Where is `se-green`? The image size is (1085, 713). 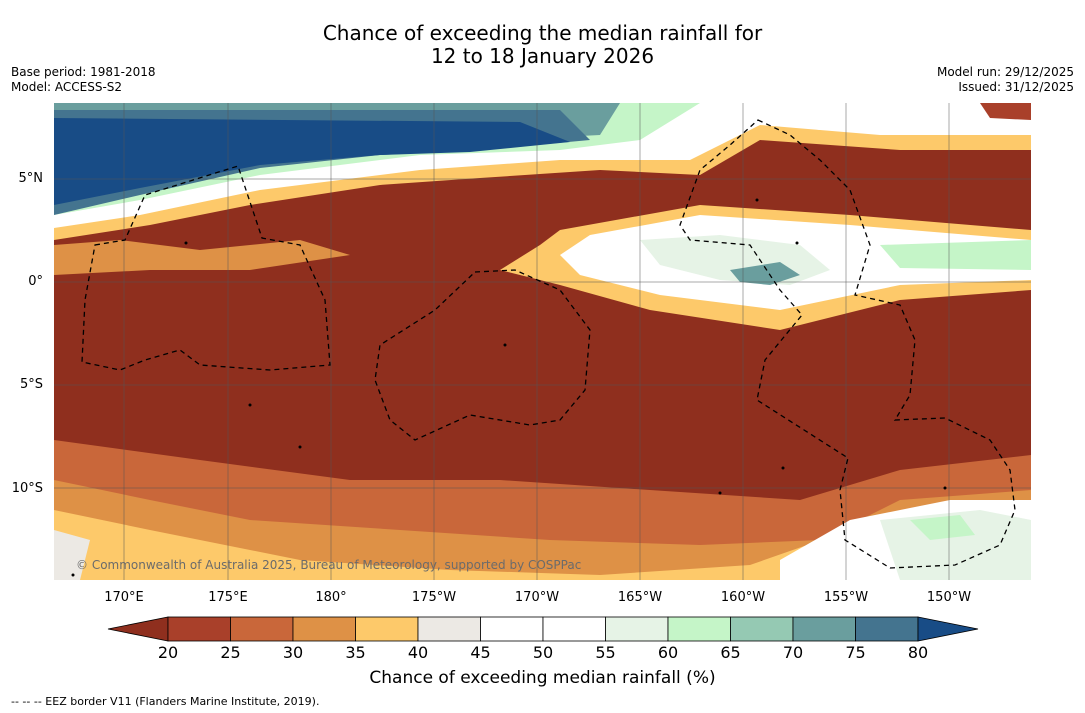
se-green is located at coordinates (942, 527).